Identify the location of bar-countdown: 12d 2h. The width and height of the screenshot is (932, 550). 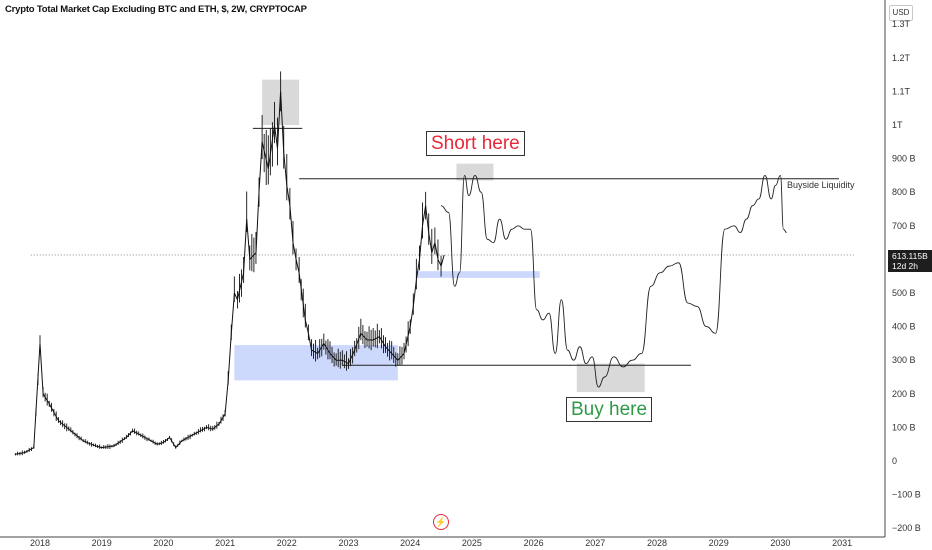
(905, 266).